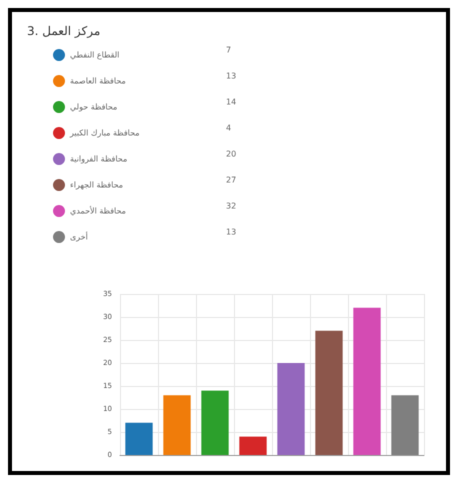 Image resolution: width=458 pixels, height=483 pixels. I want to click on legend-label: محافظة حولي, so click(94, 107).